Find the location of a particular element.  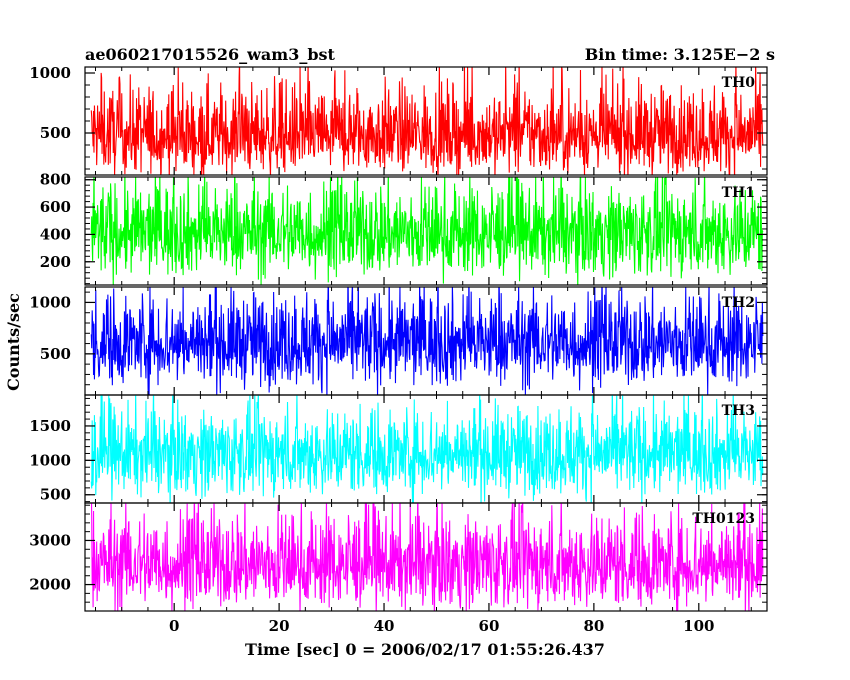

series-line-th0 is located at coordinates (427, 121).